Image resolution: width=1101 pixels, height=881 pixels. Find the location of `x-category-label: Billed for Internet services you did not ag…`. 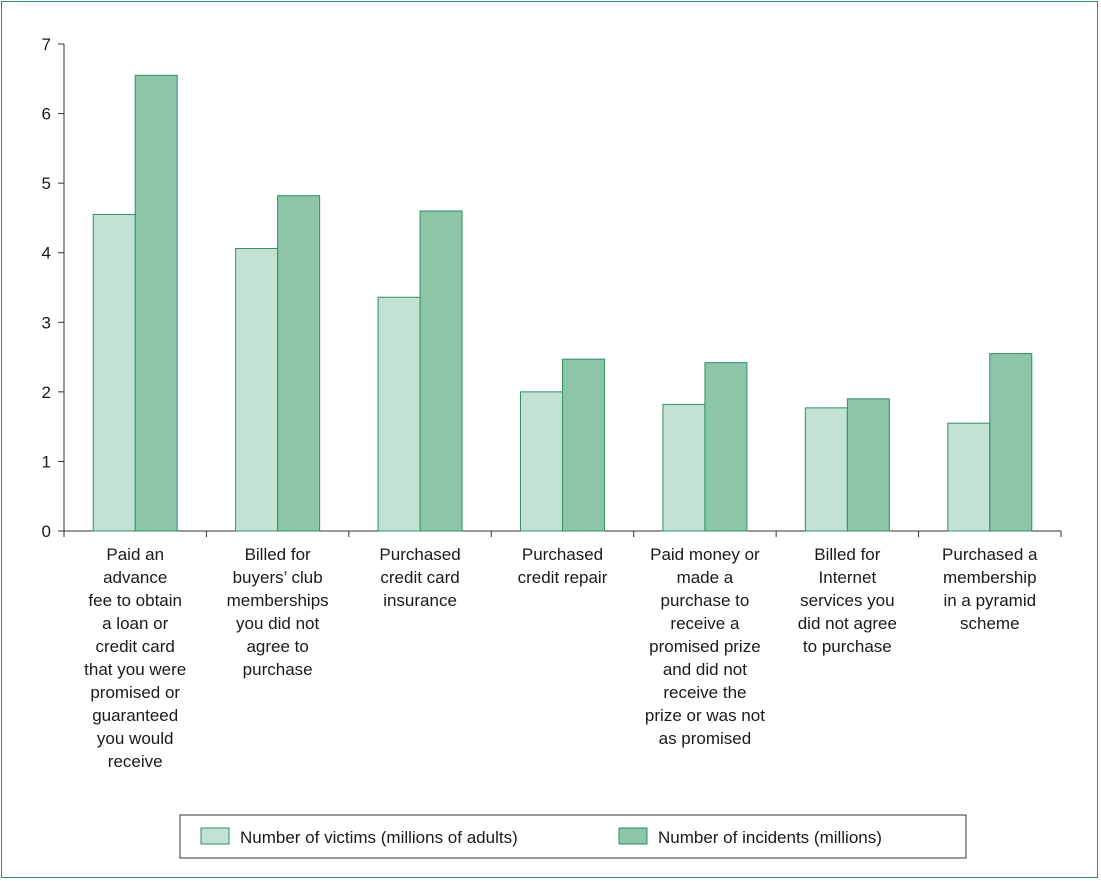

x-category-label: Billed for Internet services you did not ag… is located at coordinates (847, 600).